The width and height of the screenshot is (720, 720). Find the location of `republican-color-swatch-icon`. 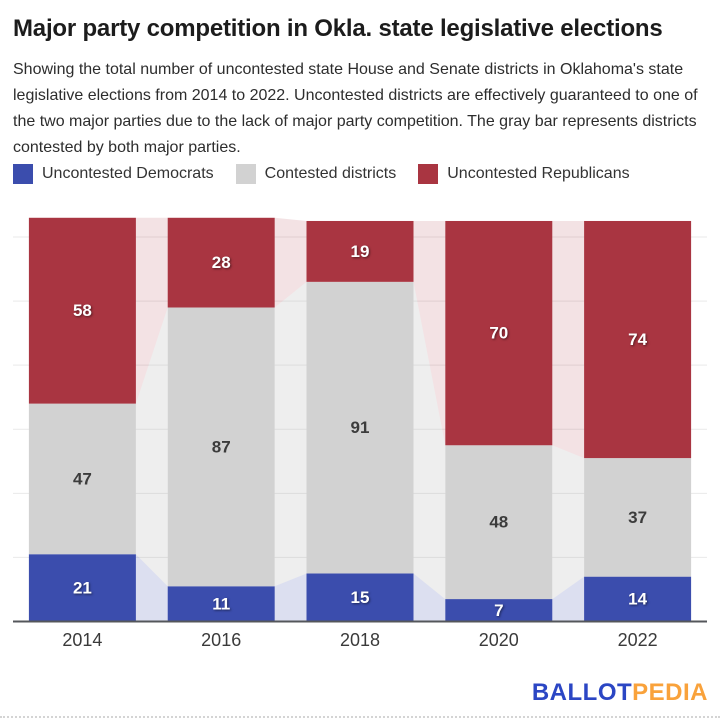

republican-color-swatch-icon is located at coordinates (428, 174).